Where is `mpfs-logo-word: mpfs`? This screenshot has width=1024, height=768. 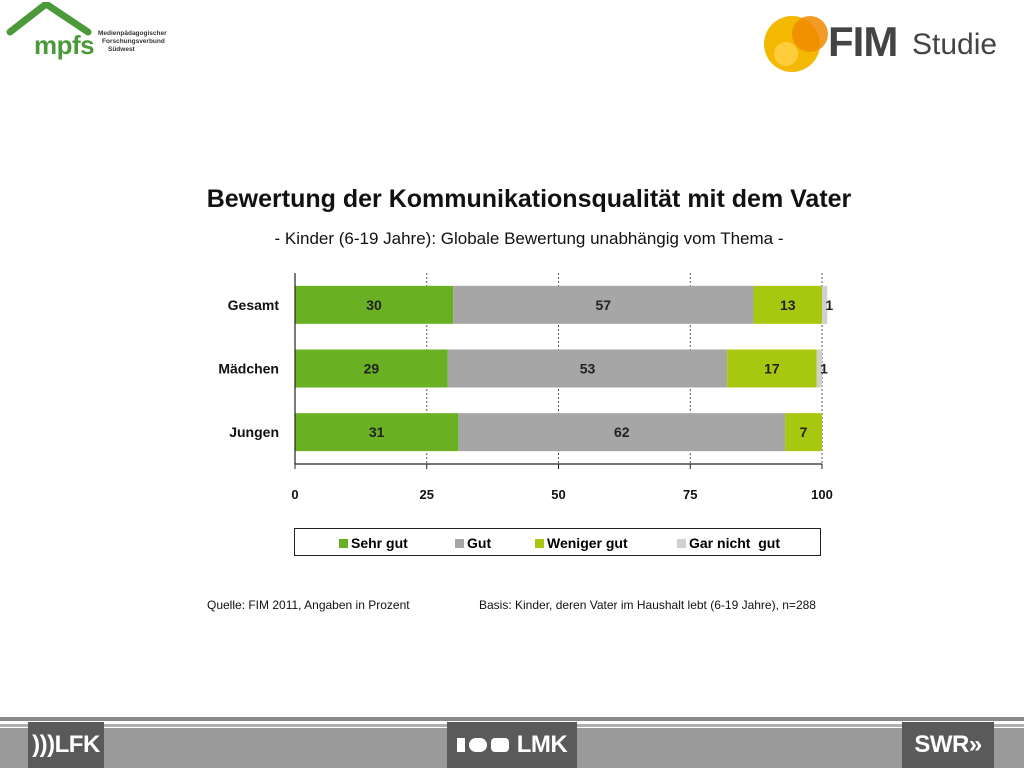 mpfs-logo-word: mpfs is located at coordinates (64, 45).